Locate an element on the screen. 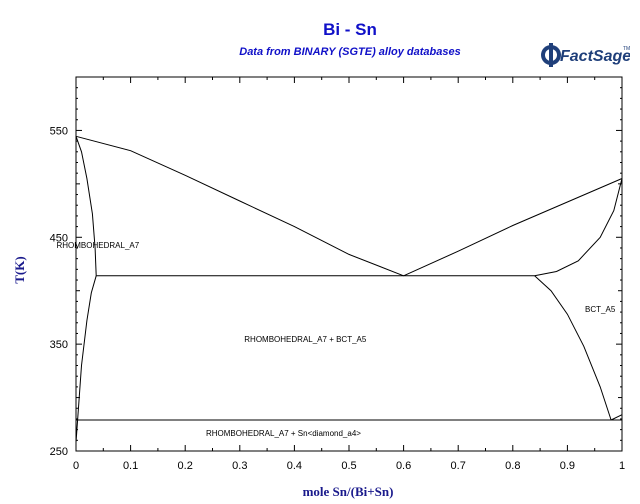 Image resolution: width=640 pixels, height=504 pixels. x-tick-label: 0.3 is located at coordinates (239, 466).